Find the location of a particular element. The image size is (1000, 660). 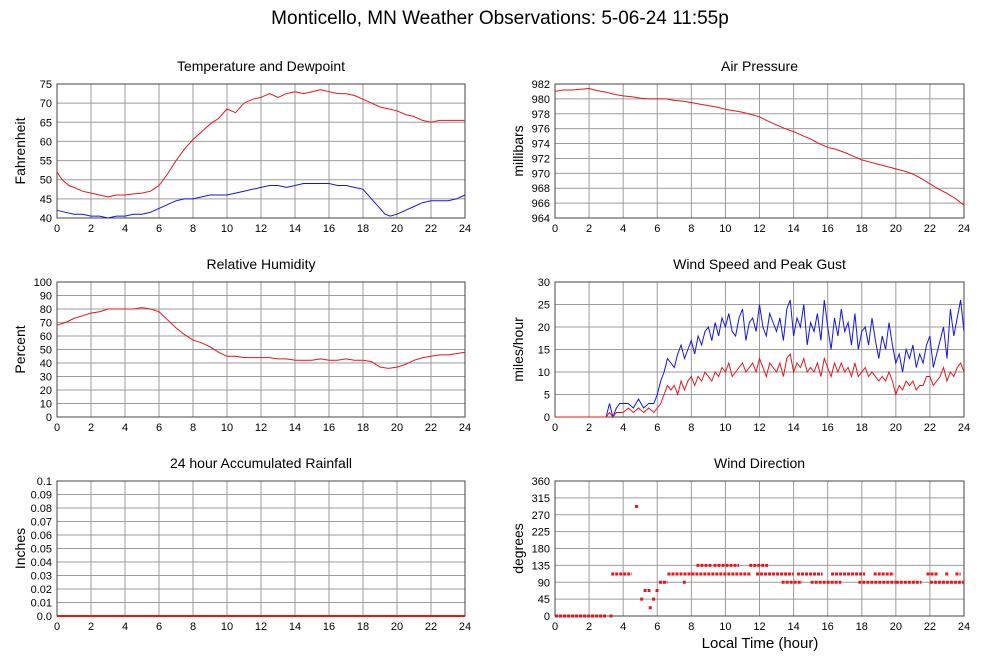

y-tick-label: 30 is located at coordinates (544, 283).